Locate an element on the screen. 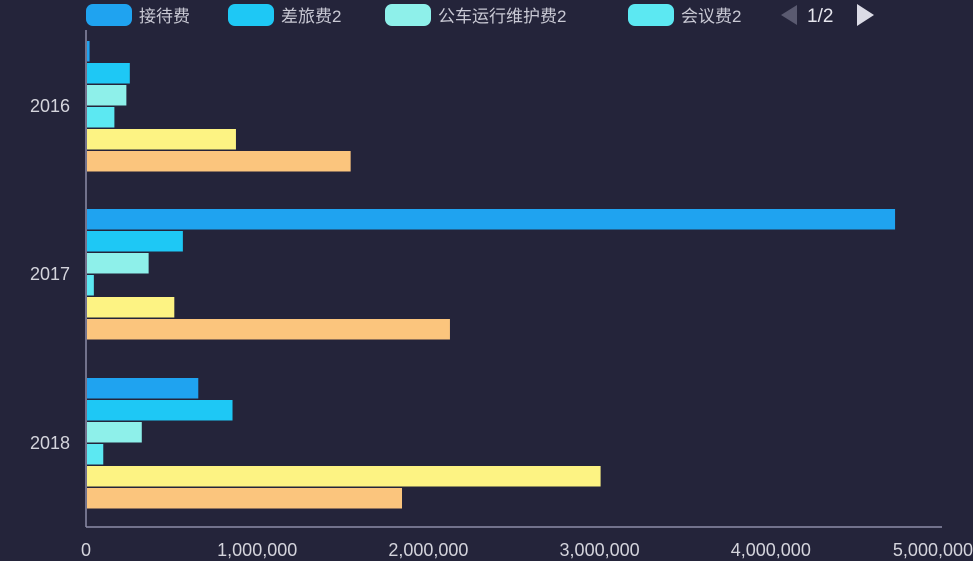 The width and height of the screenshot is (973, 561). legend: 接待费 差旅费2 公车运行维护费2 会议费2 1/2 is located at coordinates (480, 15).